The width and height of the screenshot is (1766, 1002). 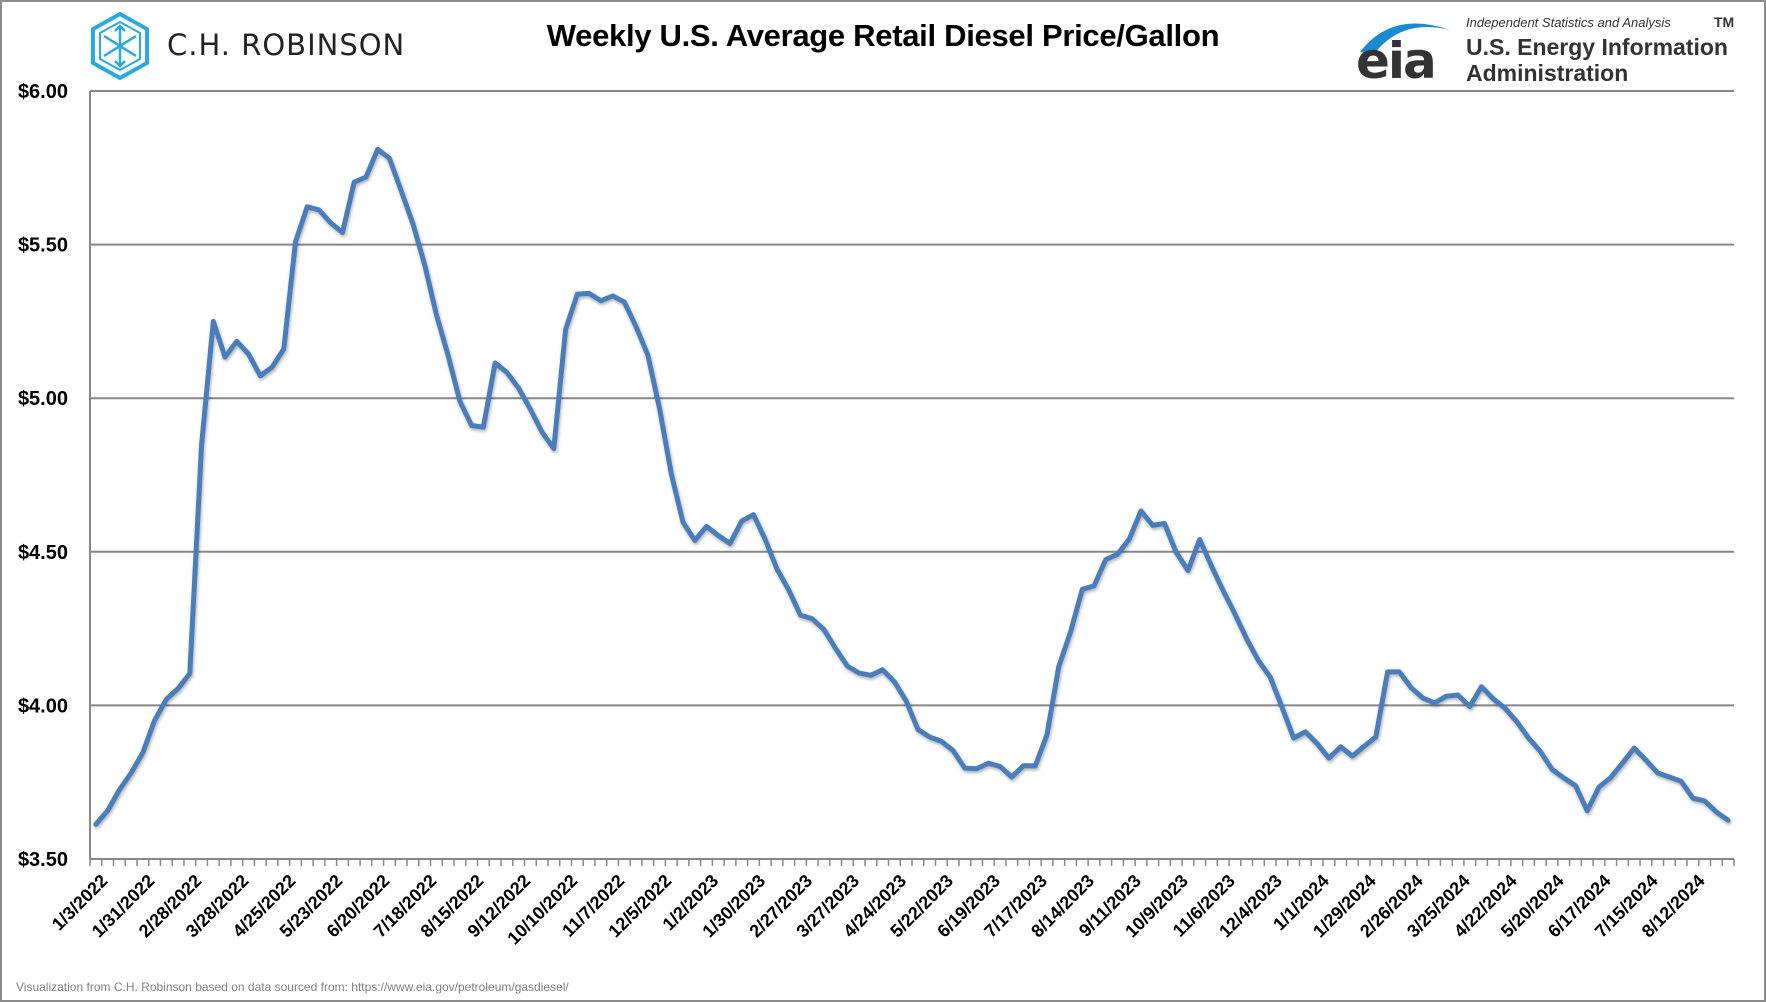 I want to click on y-tick-label: $6.00, so click(x=43, y=92).